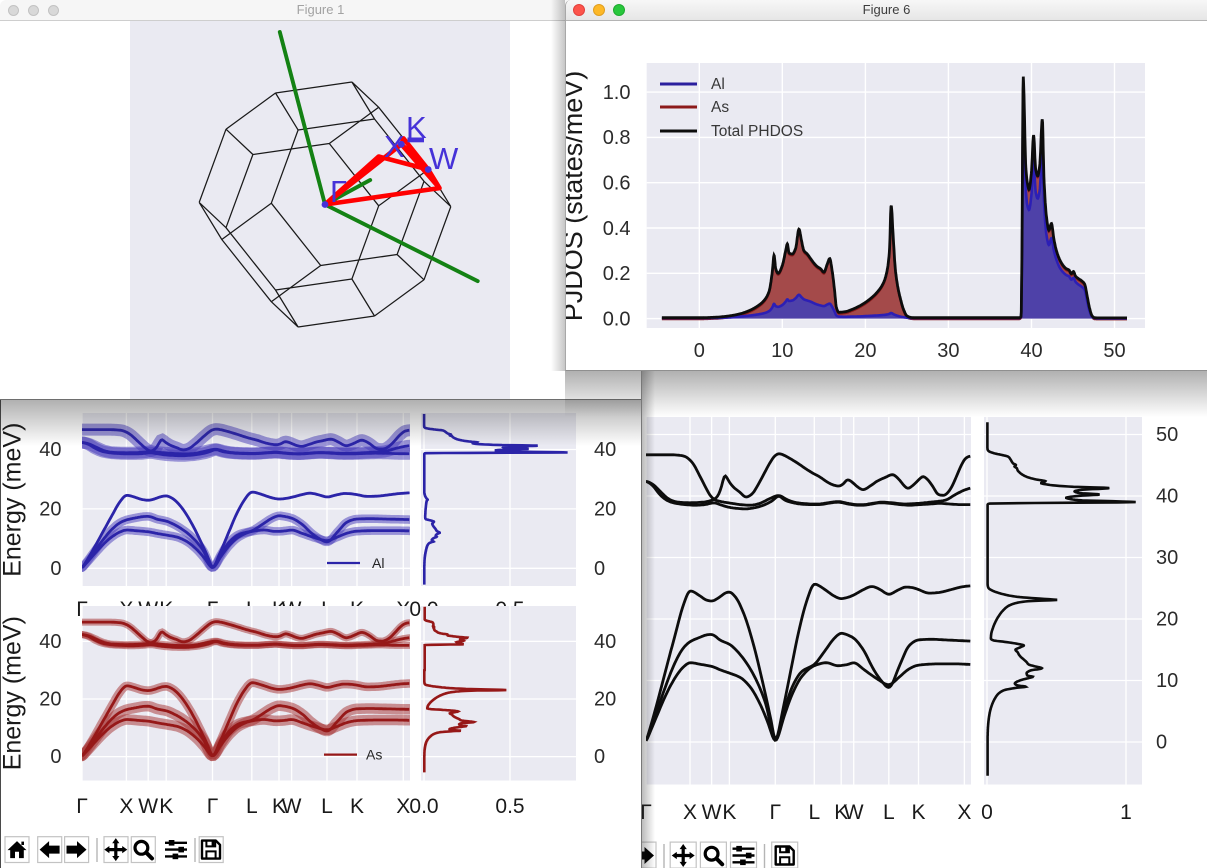 This screenshot has width=1207, height=868. Describe the element at coordinates (617, 93) in the screenshot. I see `svg-text: 1.0` at that location.